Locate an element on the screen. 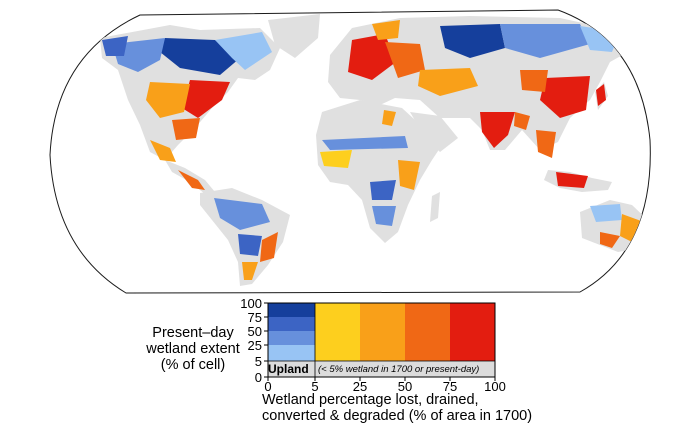 The width and height of the screenshot is (700, 431). wetland-patch-australia-north is located at coordinates (606, 213).